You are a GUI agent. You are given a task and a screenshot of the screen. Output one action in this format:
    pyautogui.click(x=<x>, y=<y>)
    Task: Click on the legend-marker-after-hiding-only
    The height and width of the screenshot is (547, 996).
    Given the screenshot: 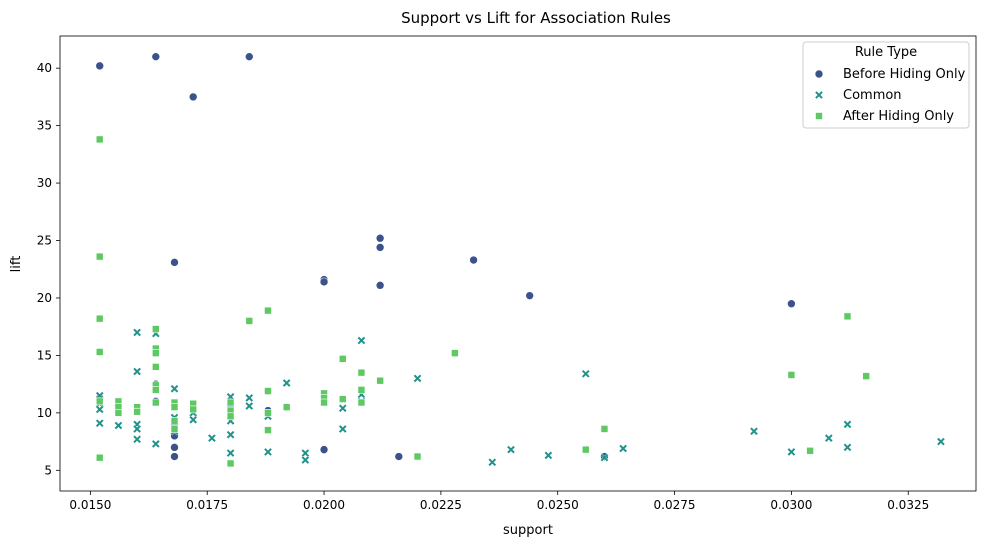 What is the action you would take?
    pyautogui.click(x=819, y=116)
    